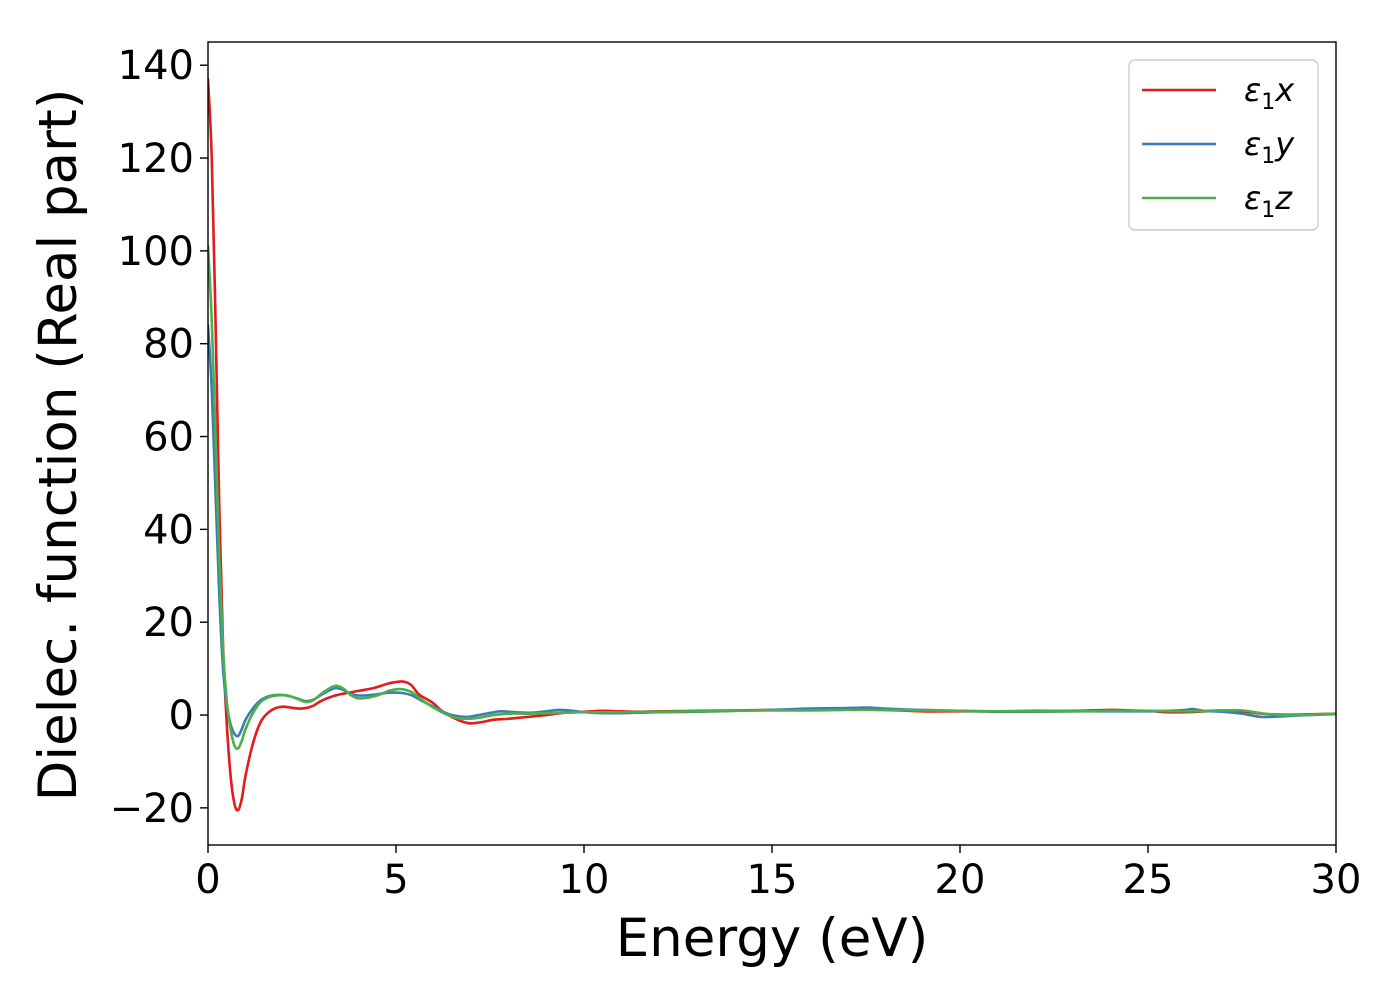 Image resolution: width=1400 pixels, height=1000 pixels. Describe the element at coordinates (1268, 201) in the screenshot. I see `legend-label-z: ε1z` at that location.